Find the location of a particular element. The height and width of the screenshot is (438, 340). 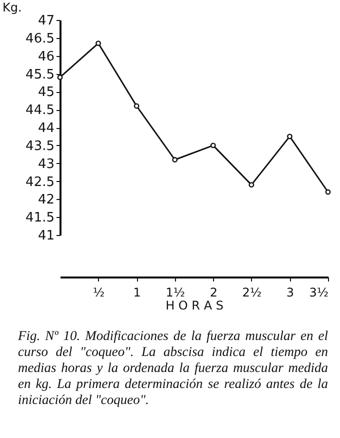

y-tick-label: 42.5 is located at coordinates (40, 182).